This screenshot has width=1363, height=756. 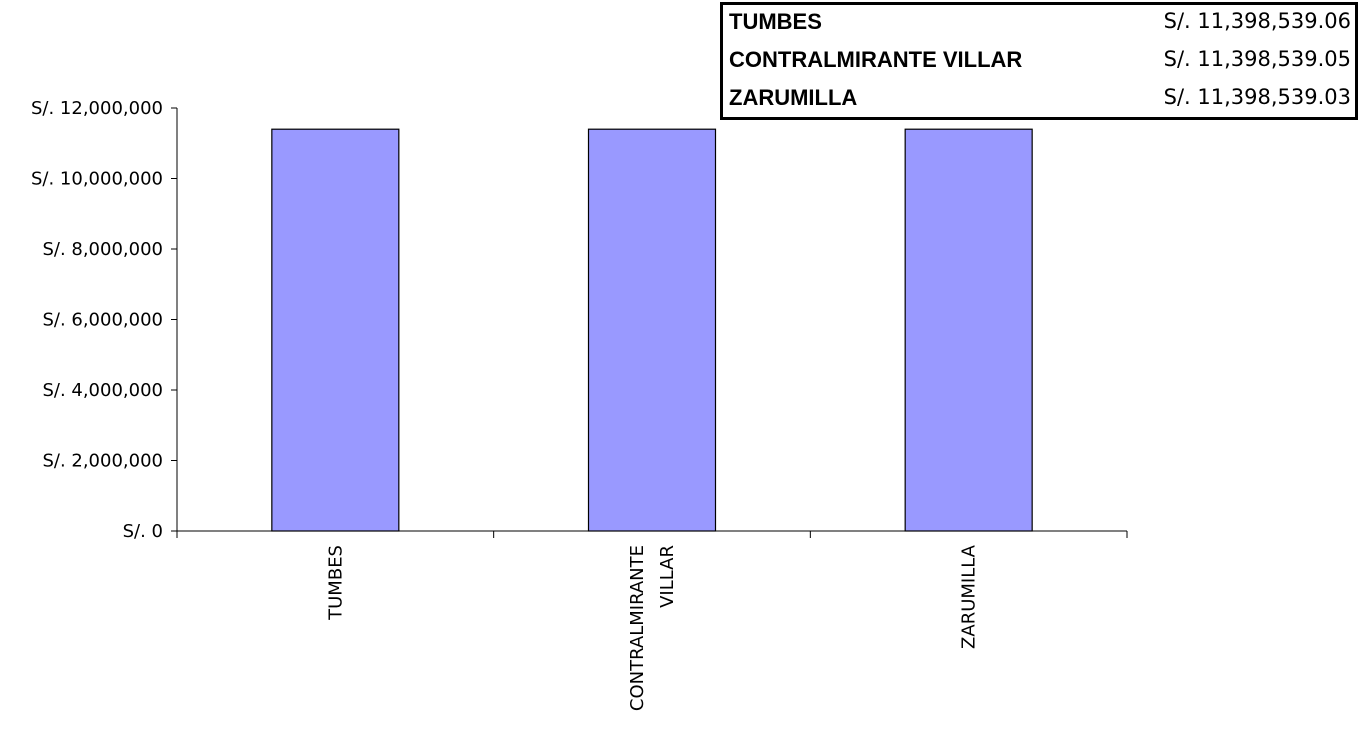 I want to click on x-tick-label-line: VILLAR, so click(x=667, y=576).